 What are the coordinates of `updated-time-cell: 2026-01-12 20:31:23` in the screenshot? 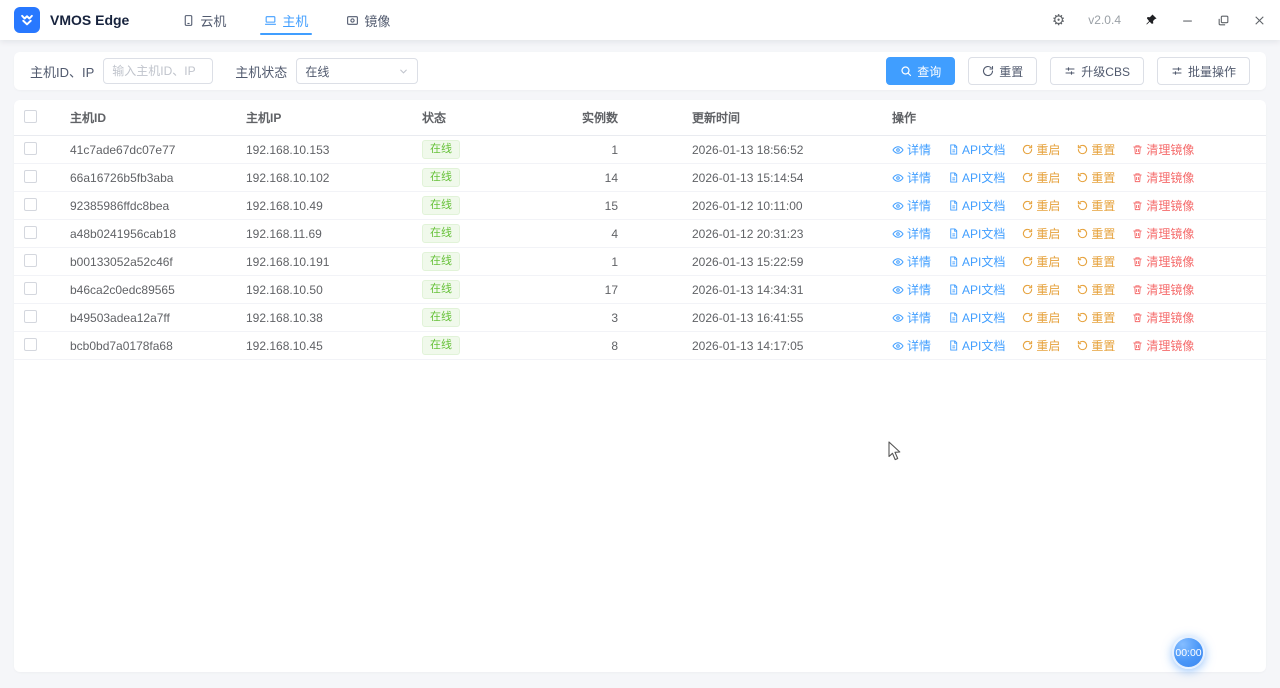 It's located at (748, 233).